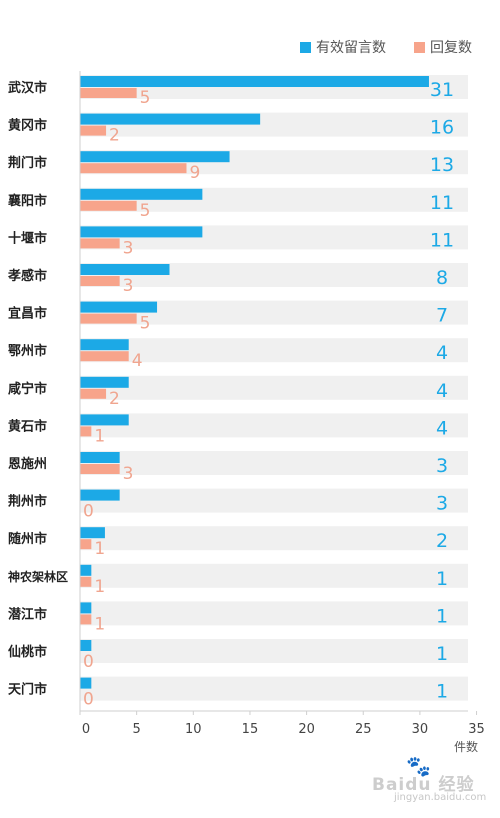  I want to click on category-label: 宜昌市, so click(27, 314).